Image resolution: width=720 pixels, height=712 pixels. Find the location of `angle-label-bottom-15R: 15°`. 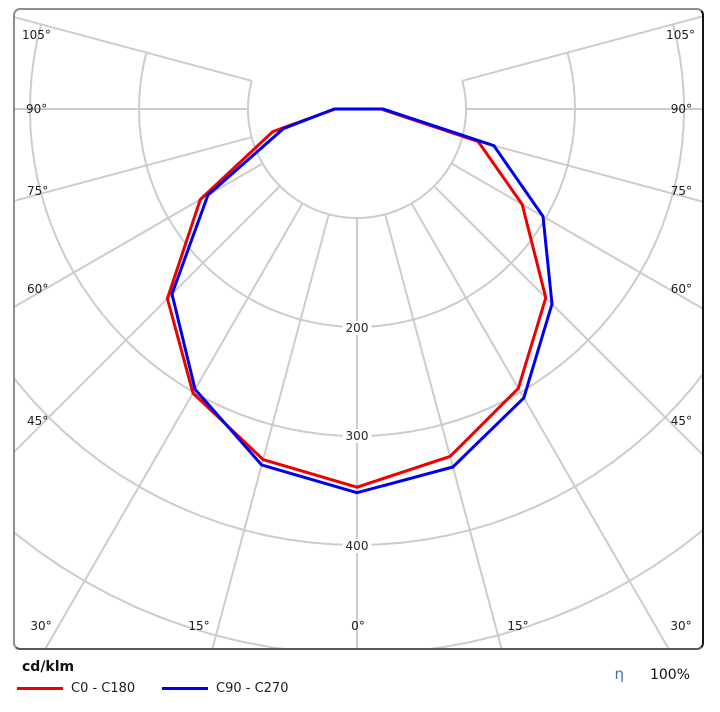

angle-label-bottom-15R: 15° is located at coordinates (518, 626).